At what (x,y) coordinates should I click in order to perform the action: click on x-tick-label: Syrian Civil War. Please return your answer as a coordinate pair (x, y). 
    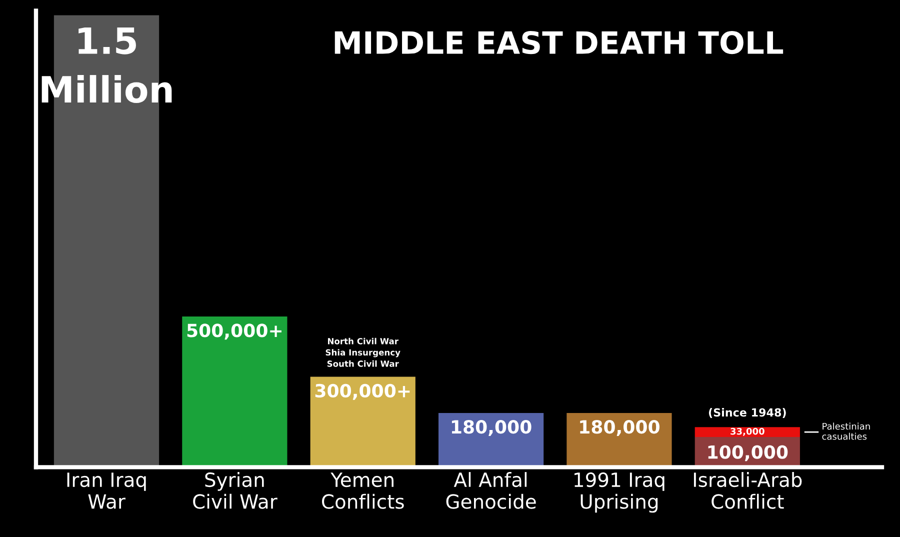
    Looking at the image, I should click on (235, 490).